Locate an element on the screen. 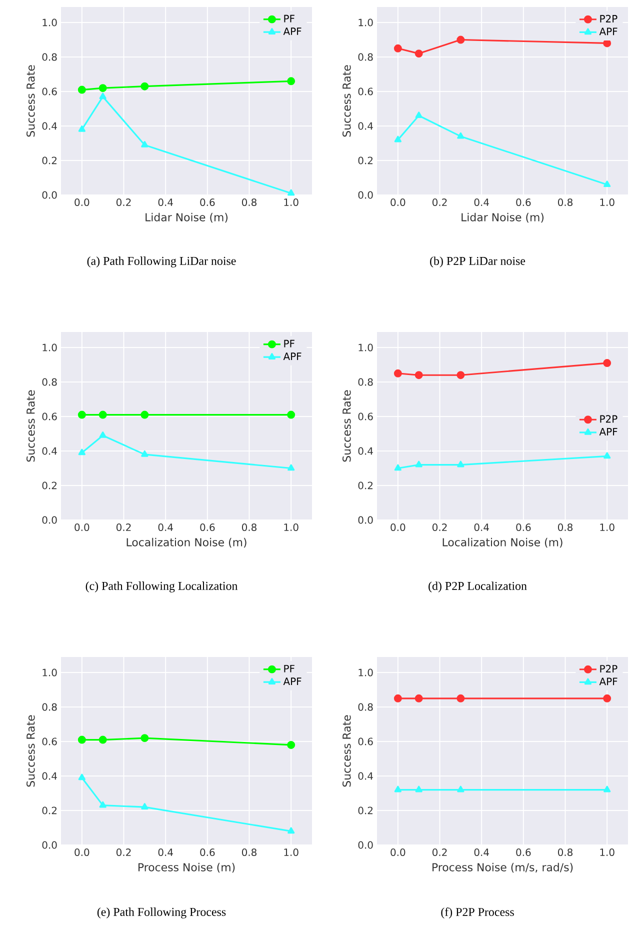 The height and width of the screenshot is (948, 637). legend-label: P2P is located at coordinates (609, 18).